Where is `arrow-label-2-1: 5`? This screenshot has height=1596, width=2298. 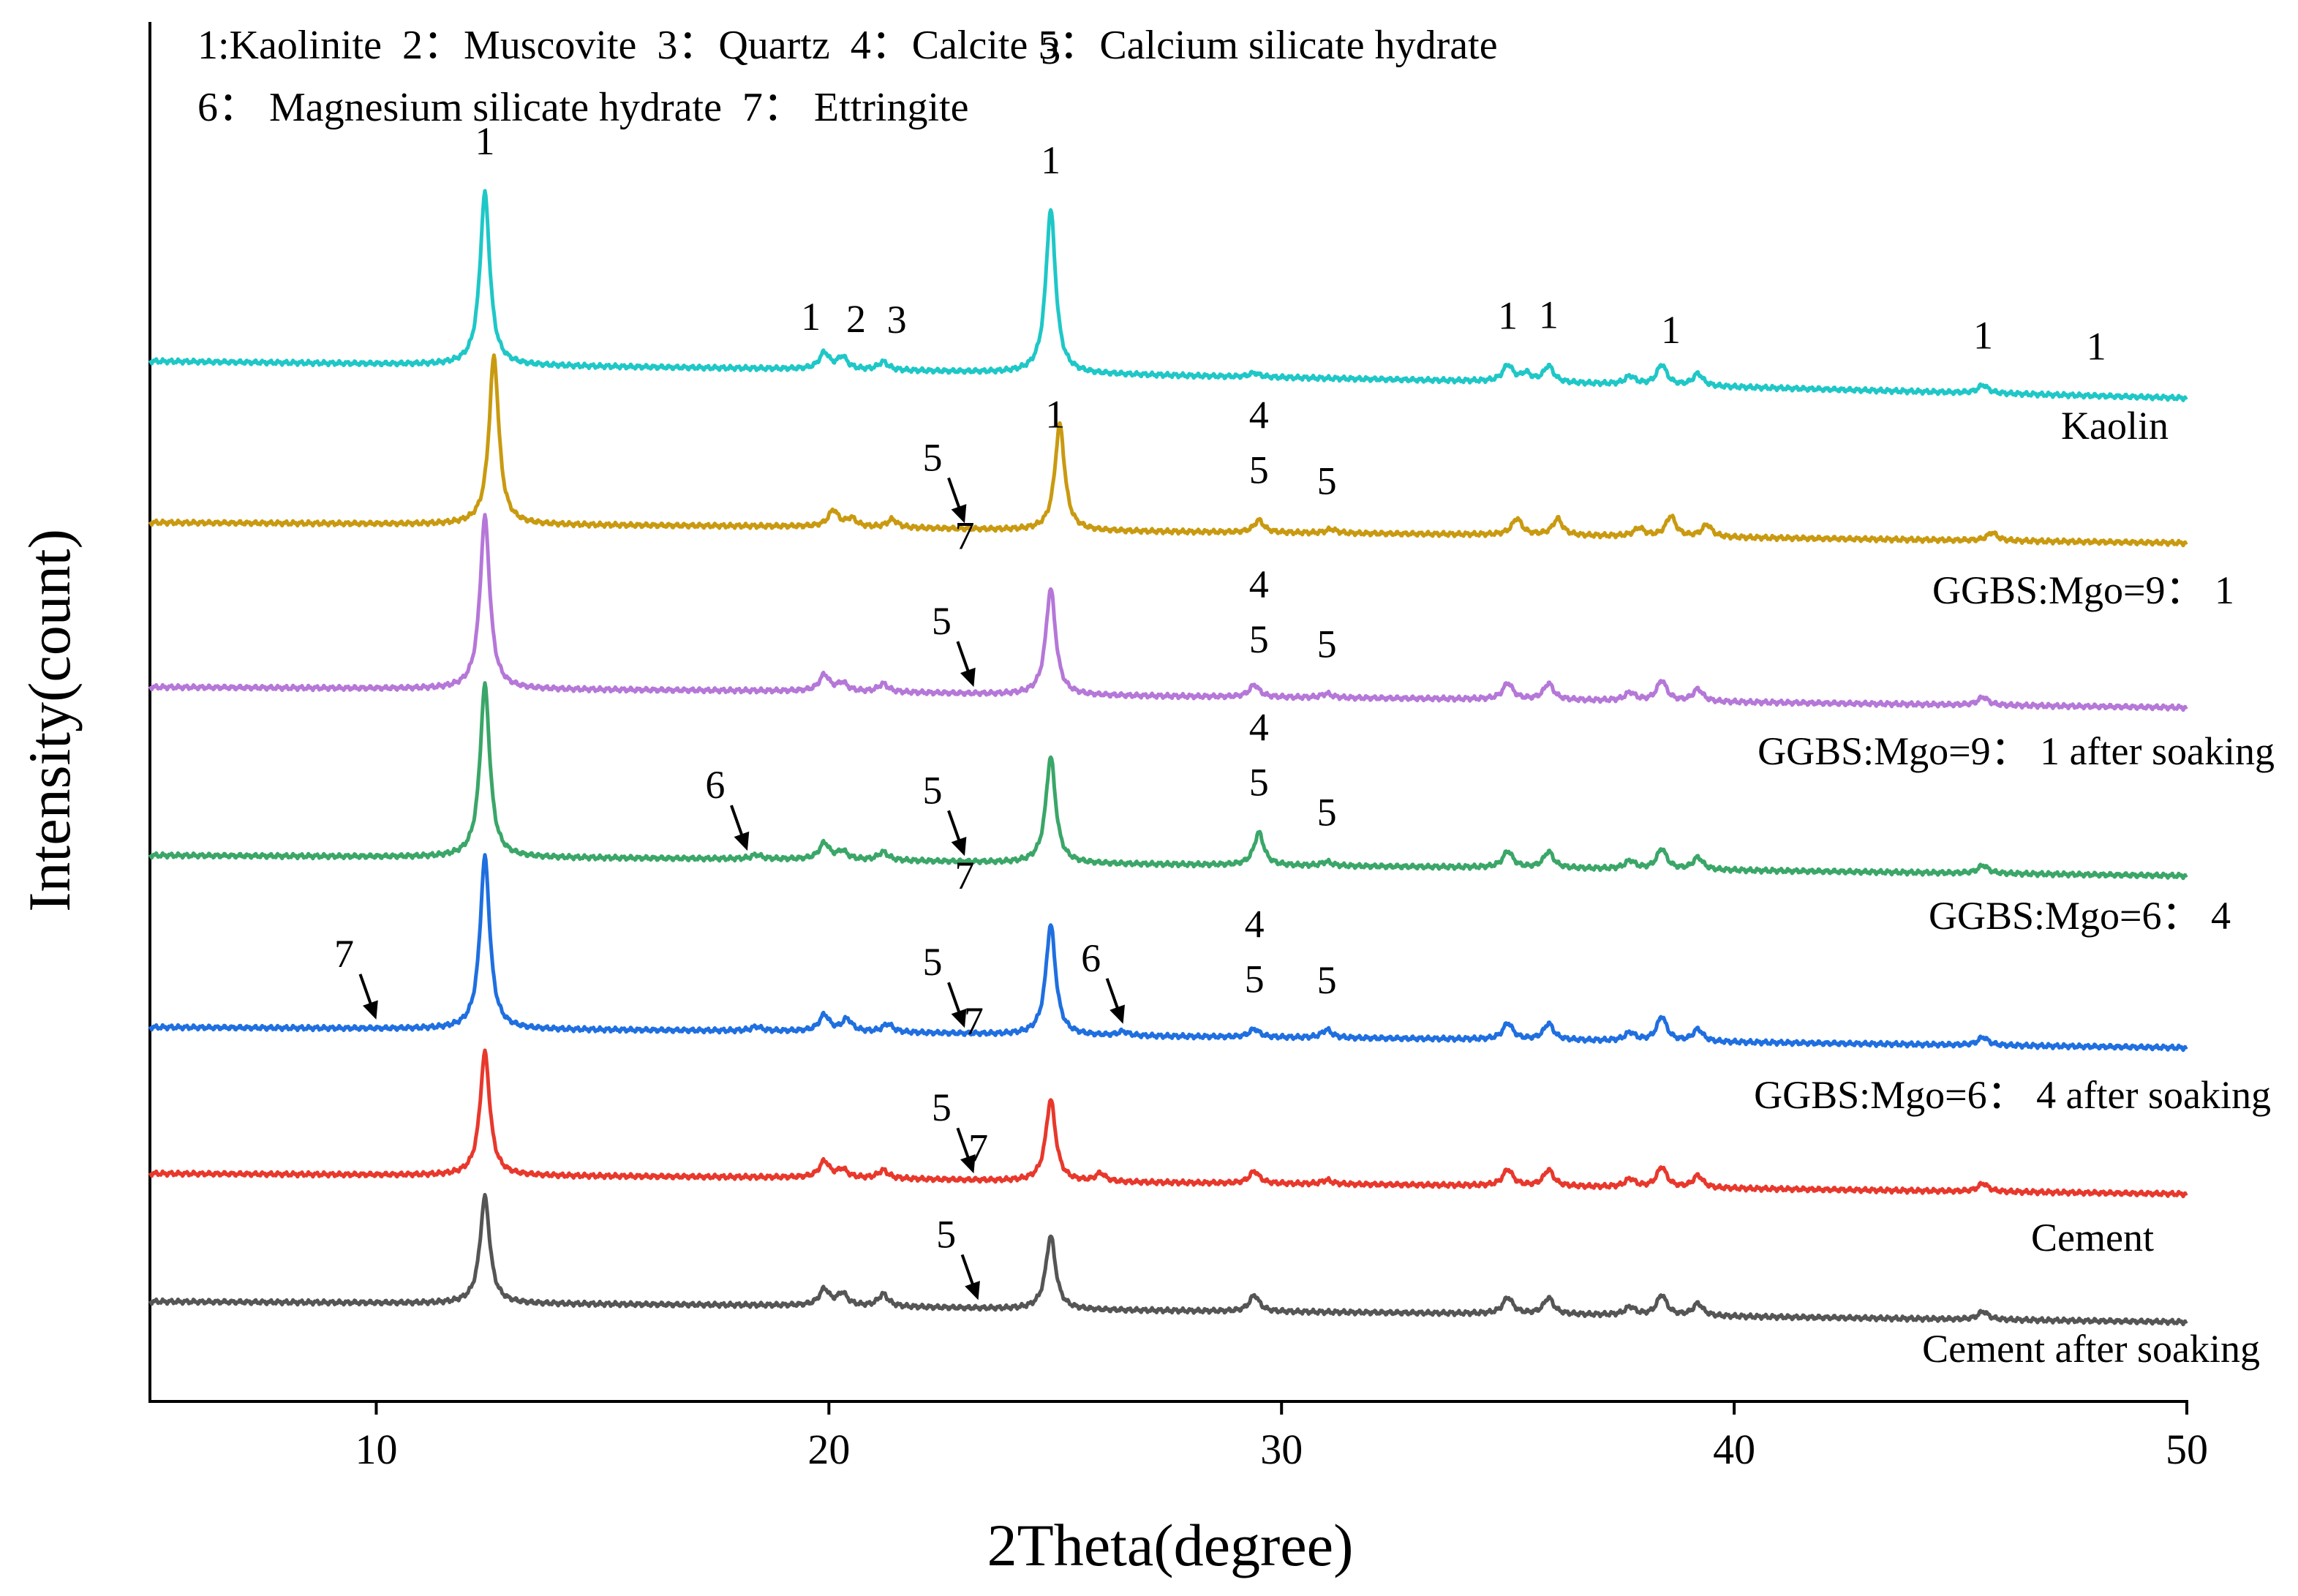
arrow-label-2-1: 5 is located at coordinates (933, 457).